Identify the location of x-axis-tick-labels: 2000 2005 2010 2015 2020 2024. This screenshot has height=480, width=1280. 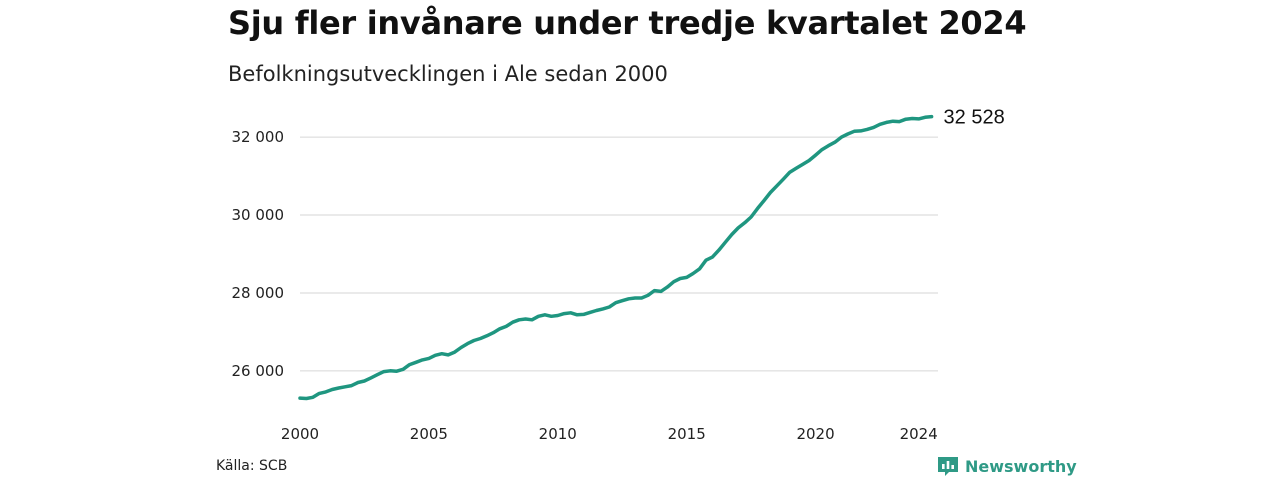
(609, 434).